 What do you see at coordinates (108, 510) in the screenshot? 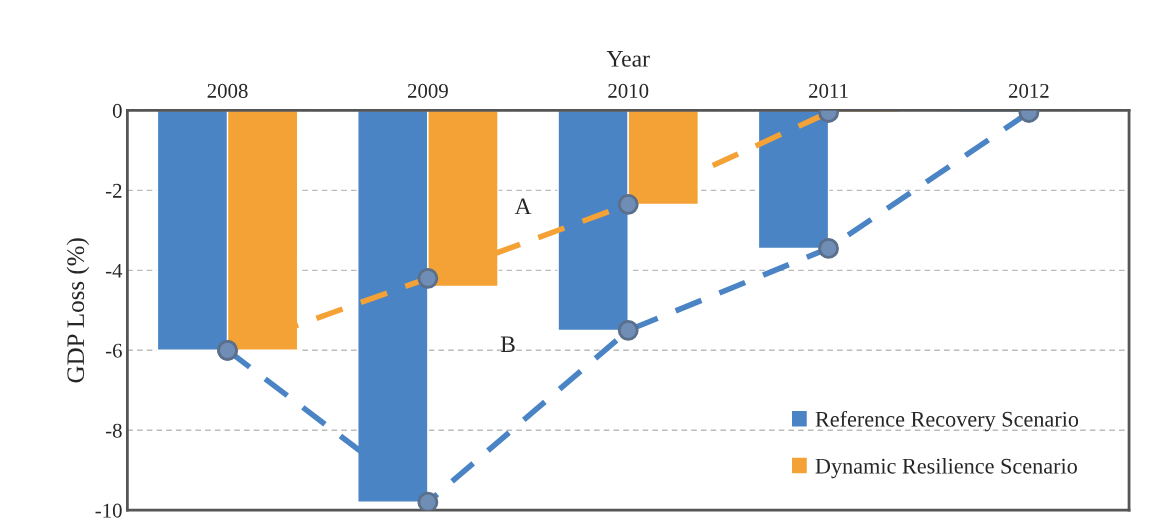
I see `y-tick-label: -10` at bounding box center [108, 510].